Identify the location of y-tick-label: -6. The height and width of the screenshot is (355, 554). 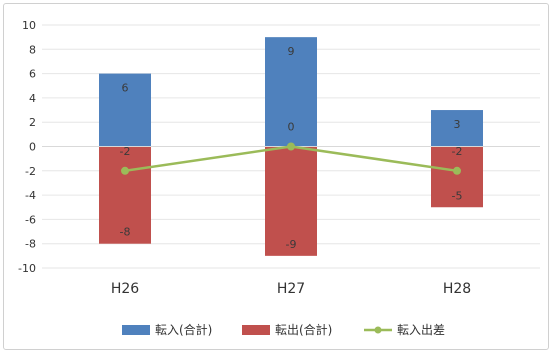
(30, 219).